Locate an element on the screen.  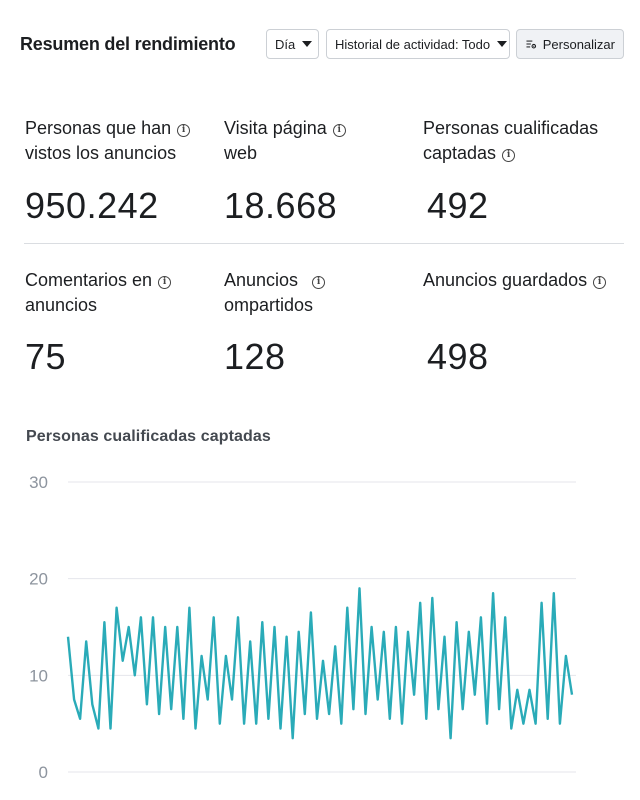
y-tick-label: 0 is located at coordinates (43, 772).